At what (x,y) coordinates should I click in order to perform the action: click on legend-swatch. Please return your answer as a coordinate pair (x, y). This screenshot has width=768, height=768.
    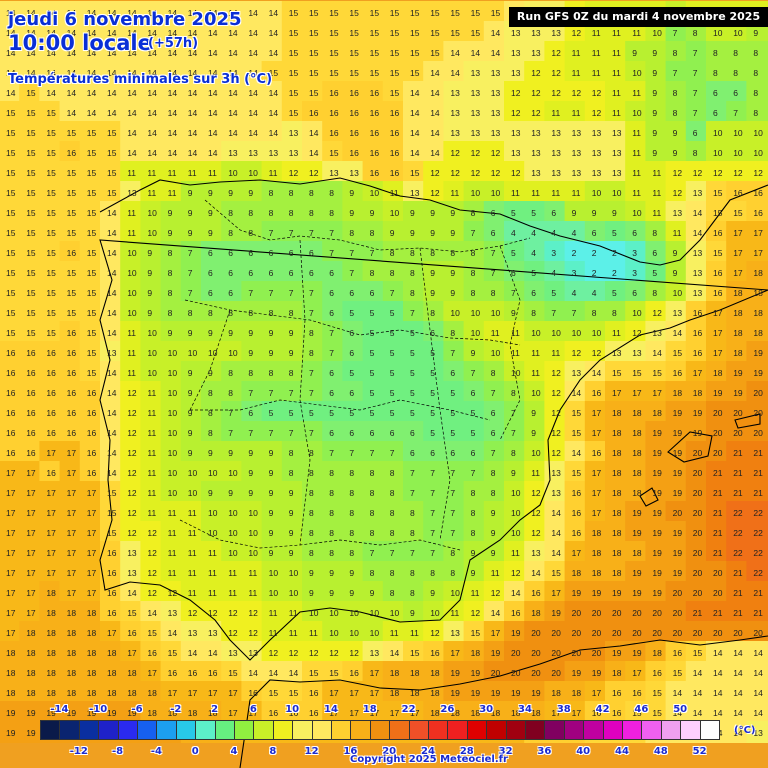
    Looking at the image, I should click on (690, 730).